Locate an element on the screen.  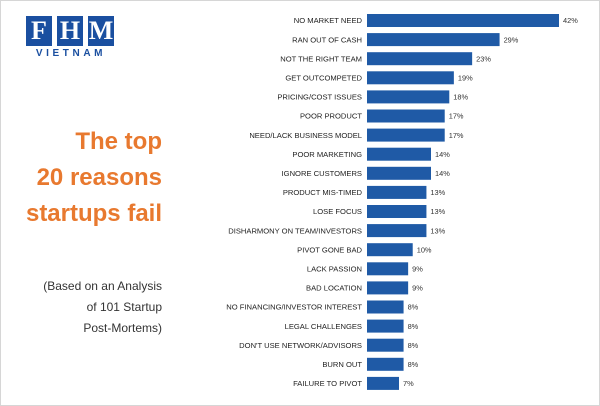
category-label: POOR PRODUCT is located at coordinates (331, 116).